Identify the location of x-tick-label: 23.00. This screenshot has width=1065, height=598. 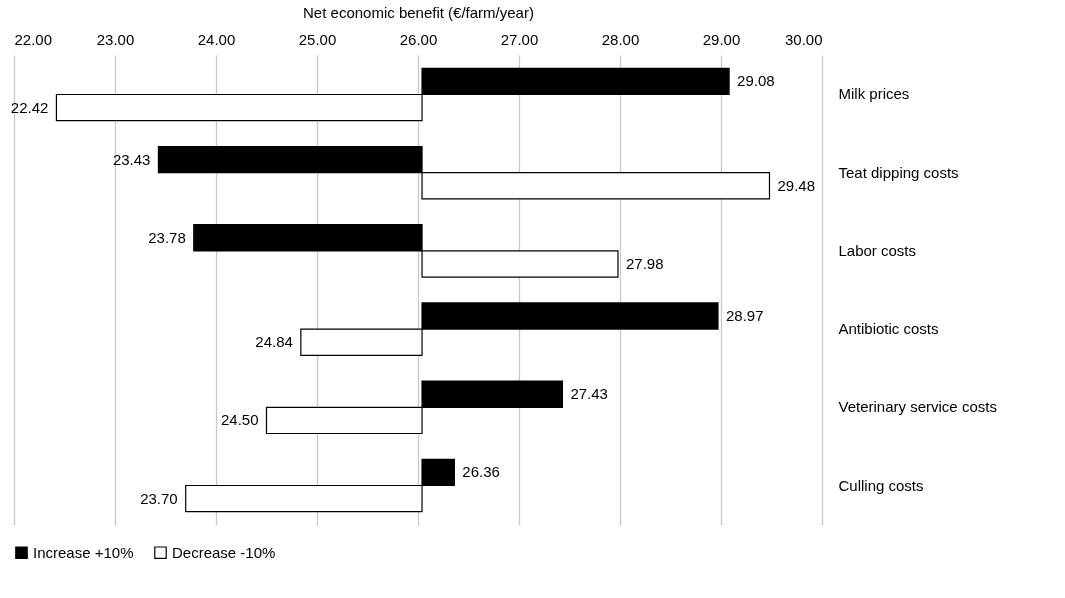
(115, 39).